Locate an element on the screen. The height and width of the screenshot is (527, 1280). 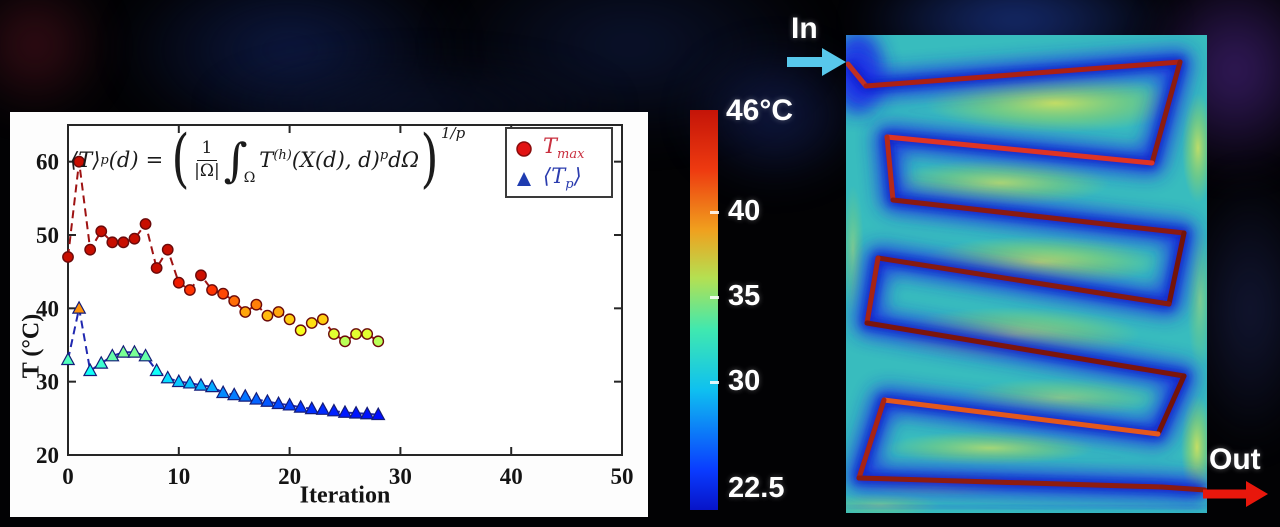
colorbar-tick-label: 35 is located at coordinates (744, 296).